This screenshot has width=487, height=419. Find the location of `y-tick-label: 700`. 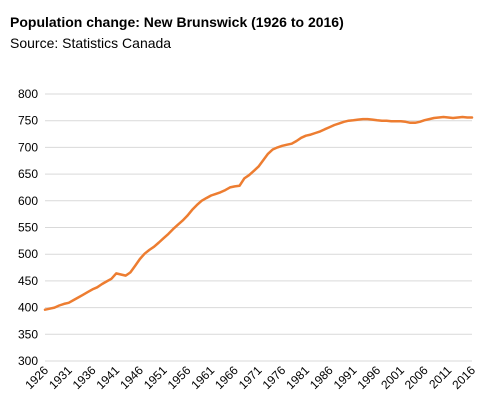

y-tick-label: 700 is located at coordinates (28, 147).